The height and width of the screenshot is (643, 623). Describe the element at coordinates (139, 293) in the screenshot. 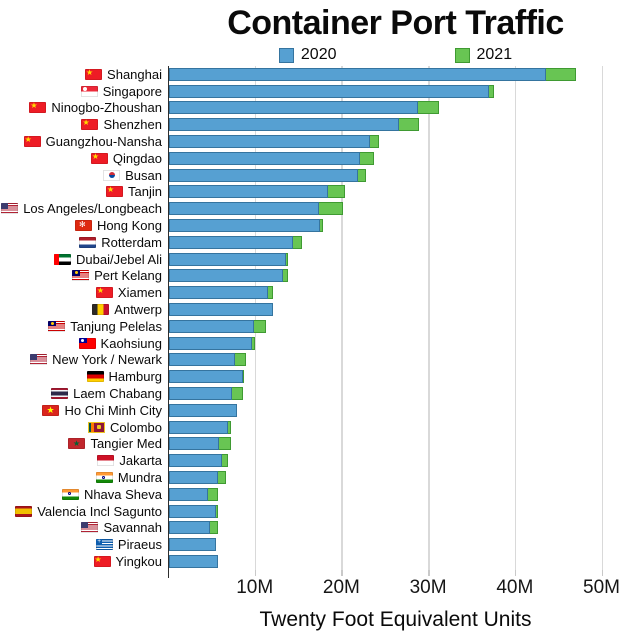

I see `port-label: Xiamen` at that location.